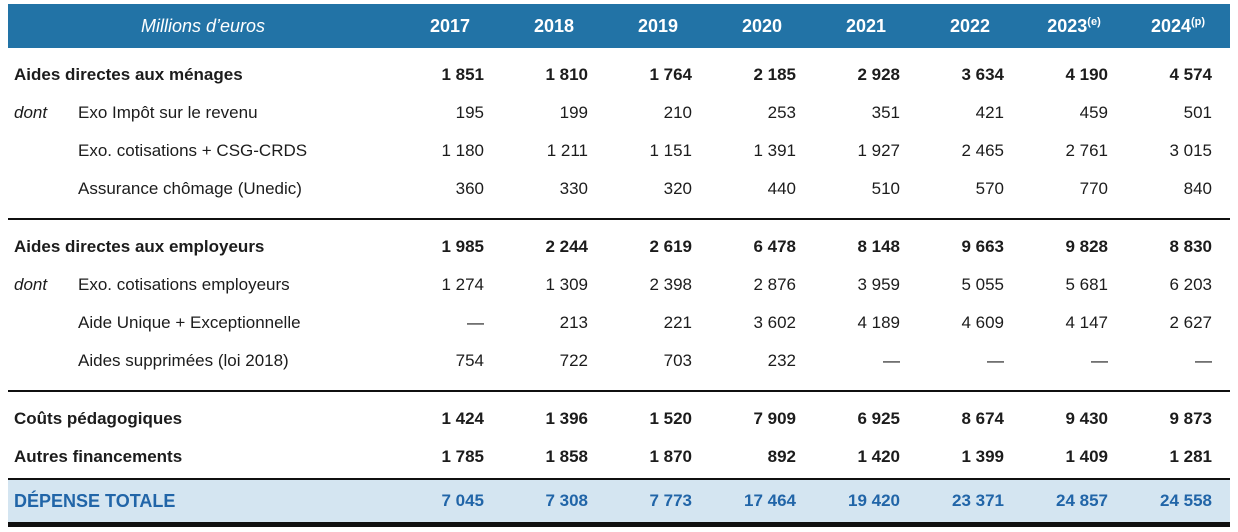 Image resolution: width=1238 pixels, height=532 pixels. Describe the element at coordinates (469, 112) in the screenshot. I see `cell-value: 195` at that location.